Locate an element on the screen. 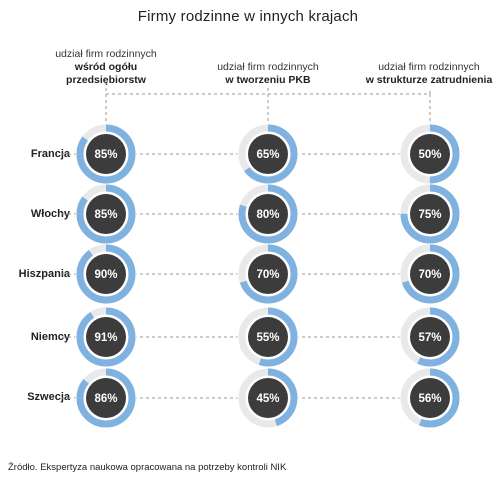  donut-value-label: 65% is located at coordinates (267, 155).